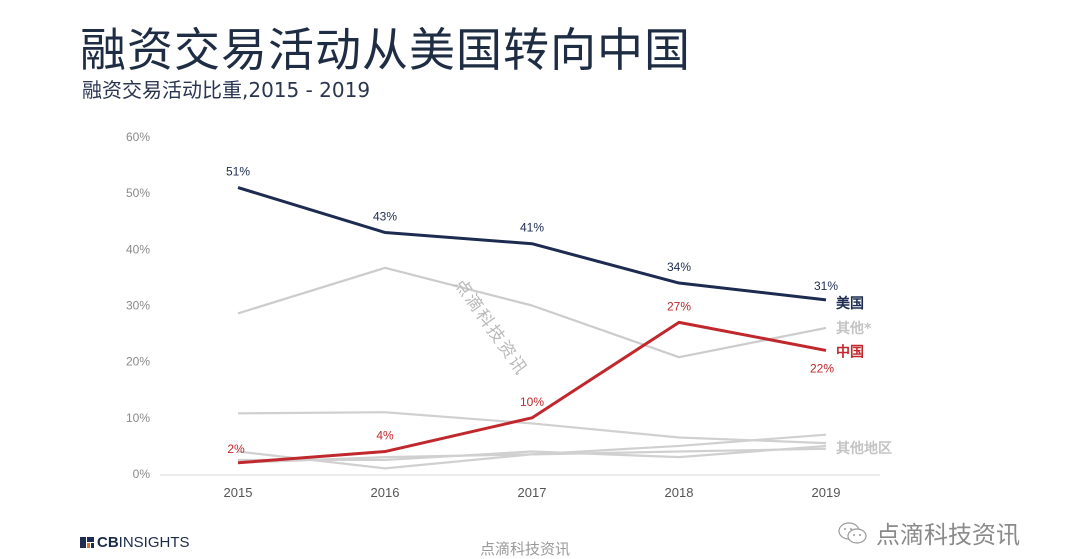  I want to click on y-tick-label: 30%, so click(138, 306).